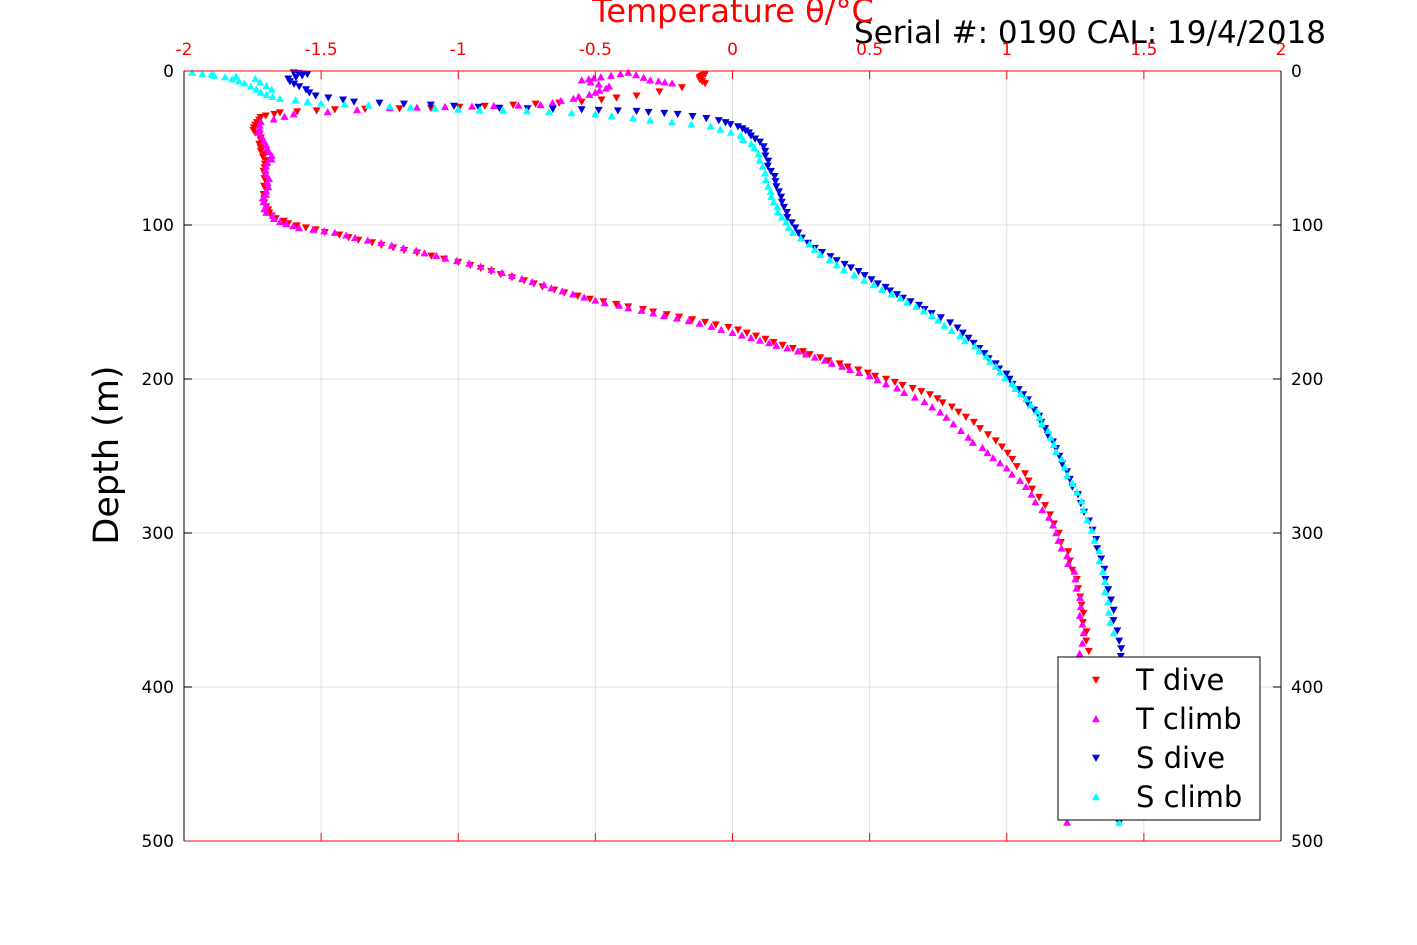 This screenshot has height=945, width=1417. Describe the element at coordinates (1090, 33) in the screenshot. I see `chart-serial-text: Serial #: 0190 CAL: 19/4/2018` at that location.